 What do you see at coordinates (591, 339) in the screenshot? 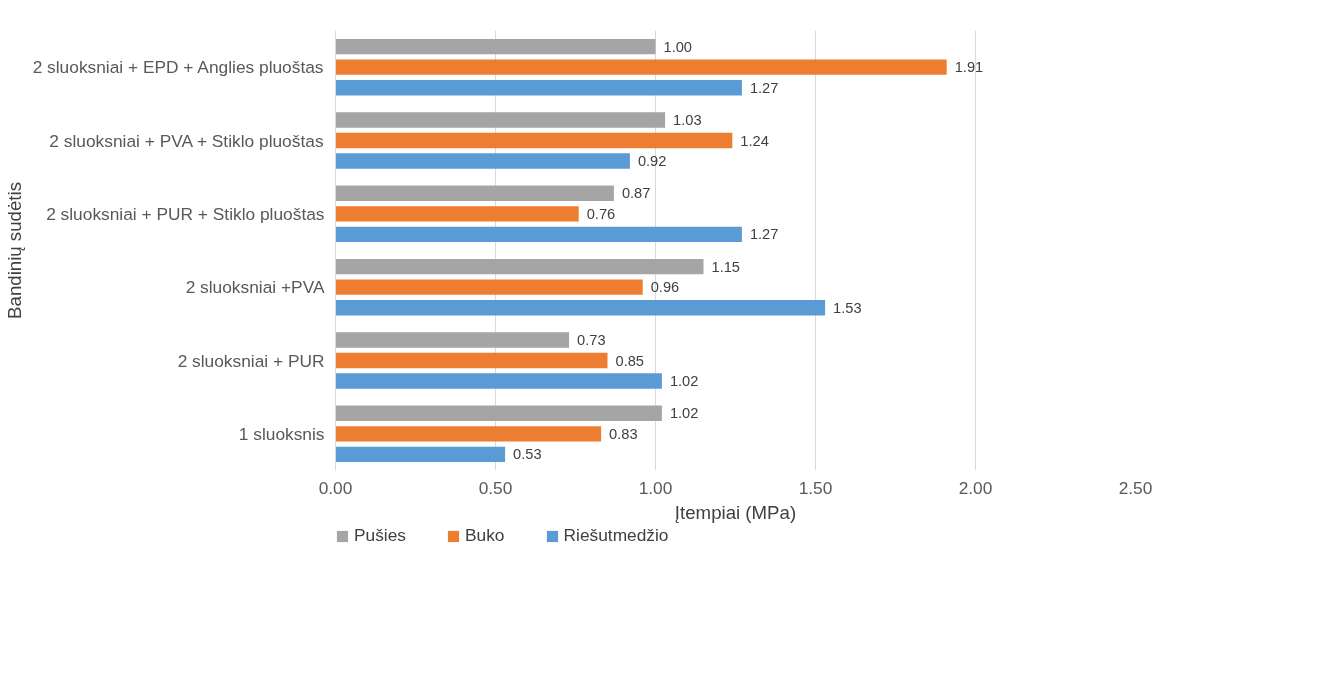
I see `data-label: 0.73` at bounding box center [591, 339].